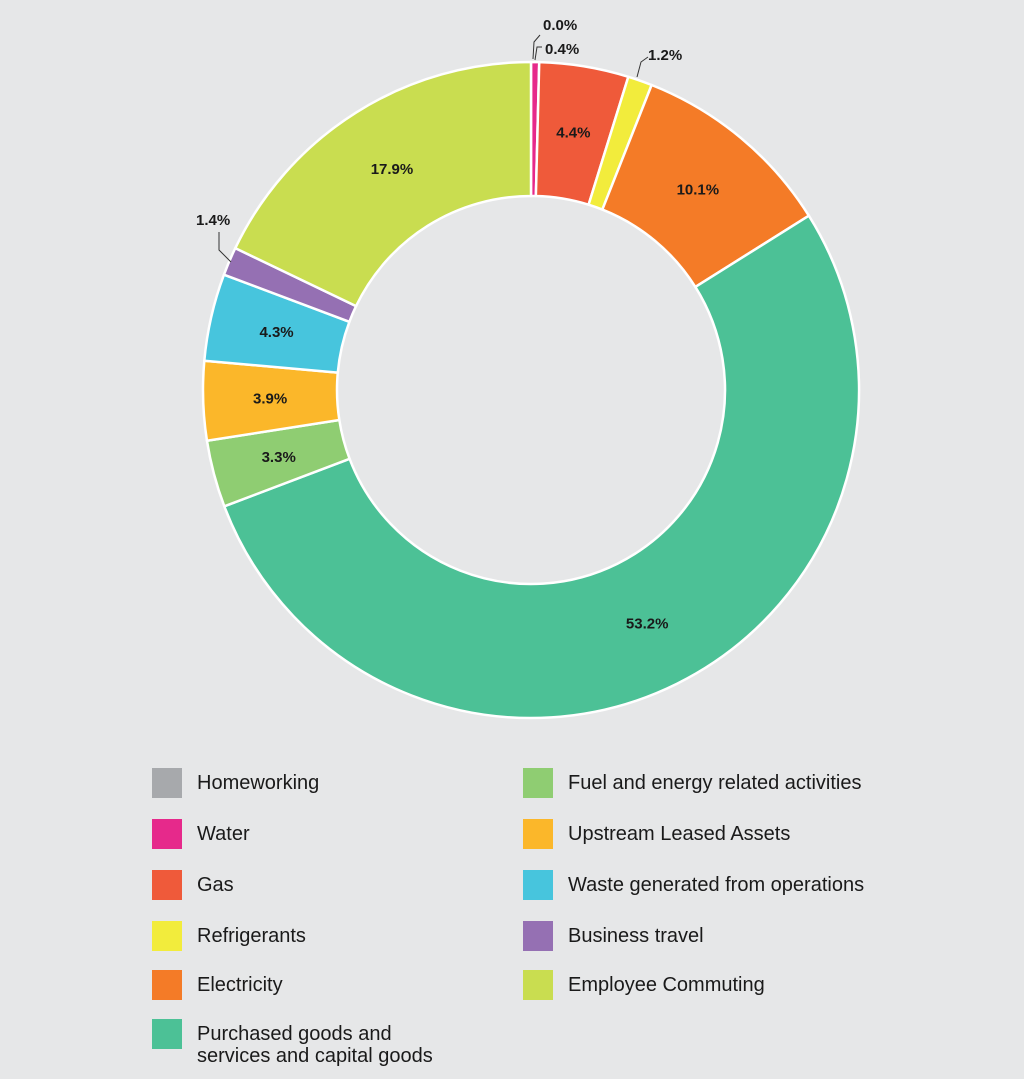  Describe the element at coordinates (647, 624) in the screenshot. I see `slice-purchased-goods-and-services-and-capital-goods-label: 53.2%` at that location.